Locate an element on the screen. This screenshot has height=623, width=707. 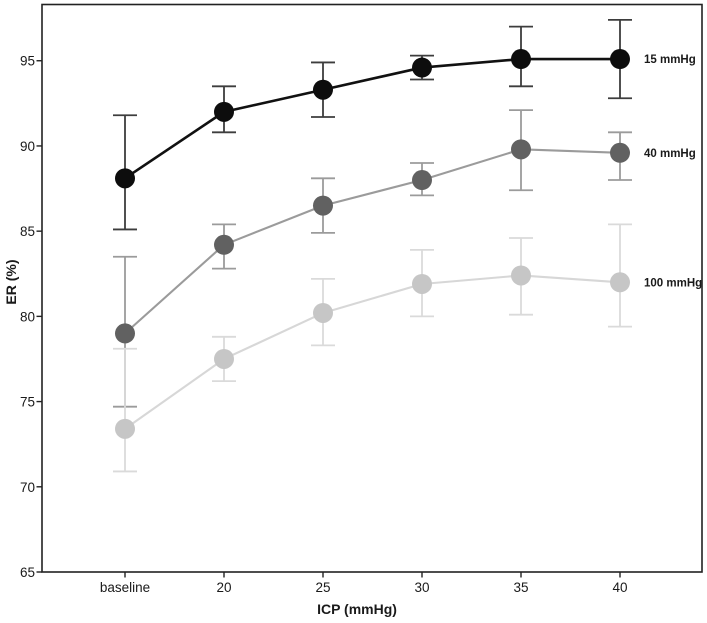
x-tick-label: baseline is located at coordinates (125, 587).